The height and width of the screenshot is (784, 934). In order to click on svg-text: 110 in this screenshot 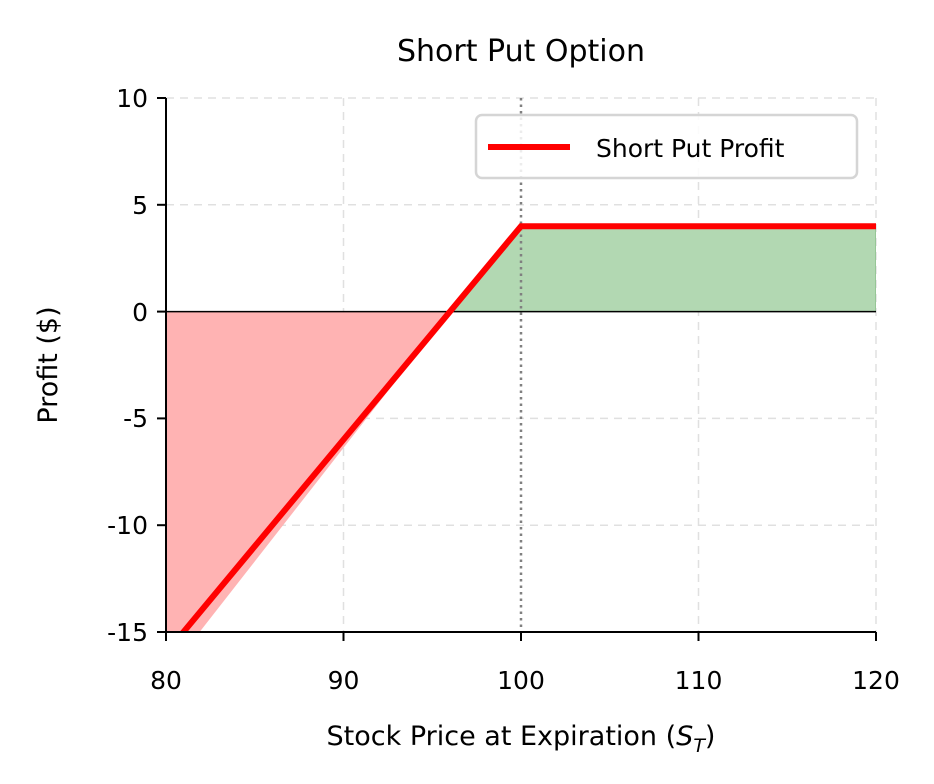, I will do `click(699, 680)`.